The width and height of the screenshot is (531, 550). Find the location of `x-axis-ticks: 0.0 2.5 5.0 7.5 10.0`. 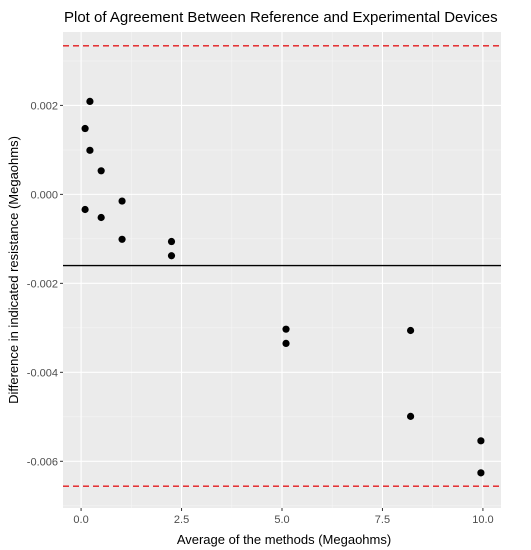

x-axis-ticks: 0.0 2.5 5.0 7.5 10.0 is located at coordinates (283, 517).